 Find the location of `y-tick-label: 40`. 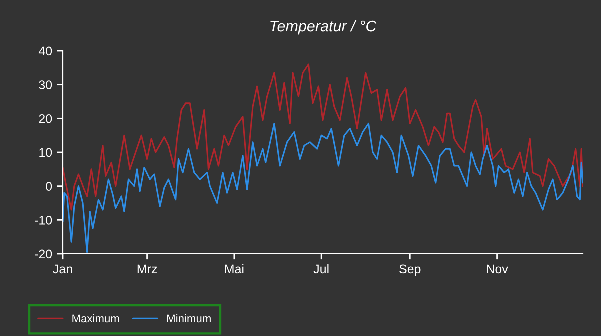

y-tick-label: 40 is located at coordinates (45, 51).